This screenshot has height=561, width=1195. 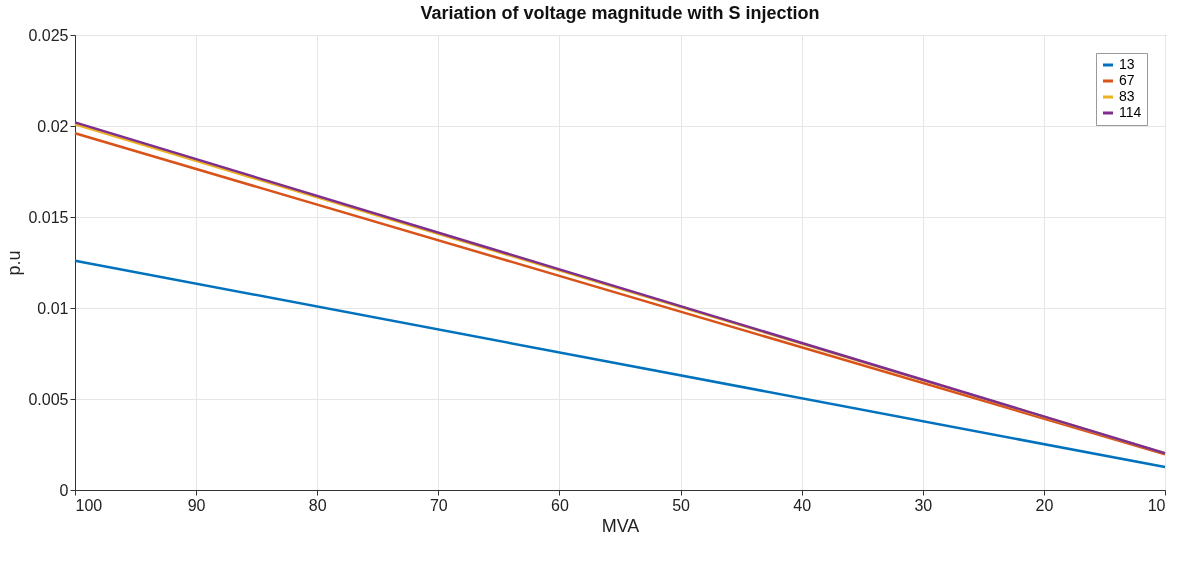 I want to click on y-tick-label: 0.02, so click(x=53, y=126).